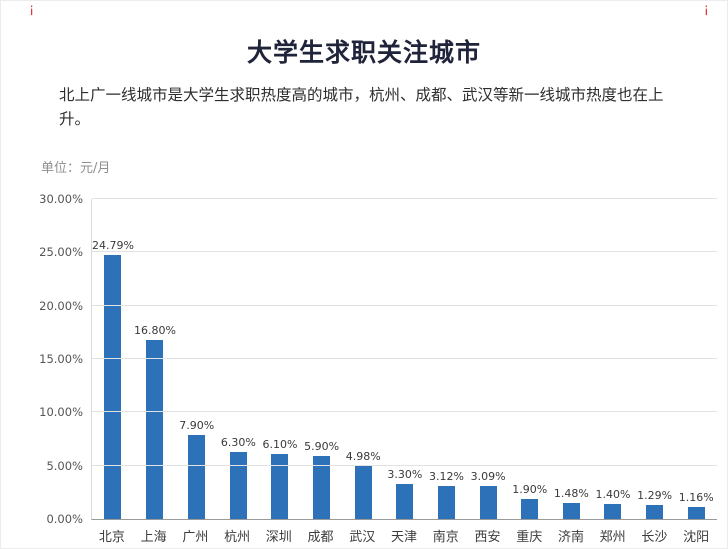  Describe the element at coordinates (153, 537) in the screenshot. I see `x-tick-label: 上海` at that location.